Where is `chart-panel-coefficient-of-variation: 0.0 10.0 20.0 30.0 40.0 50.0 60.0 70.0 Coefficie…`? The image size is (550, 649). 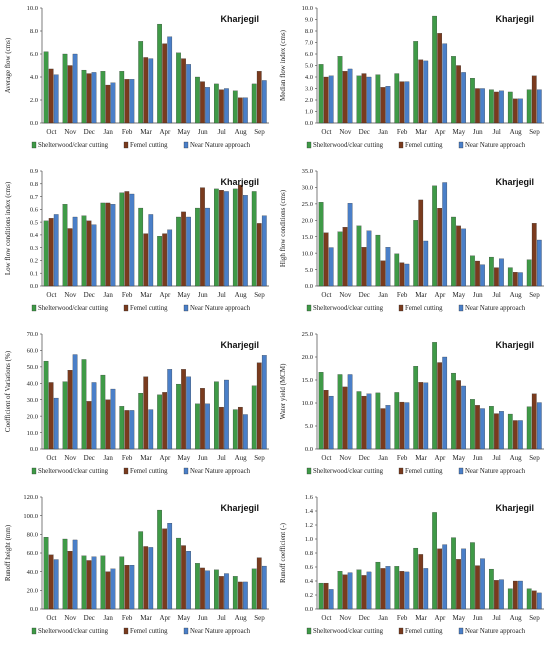
chart-panel-coefficient-of-variation: 0.0 10.0 20.0 30.0 40.0 50.0 60.0 70.0 Coefficie… is located at coordinates (137, 407).